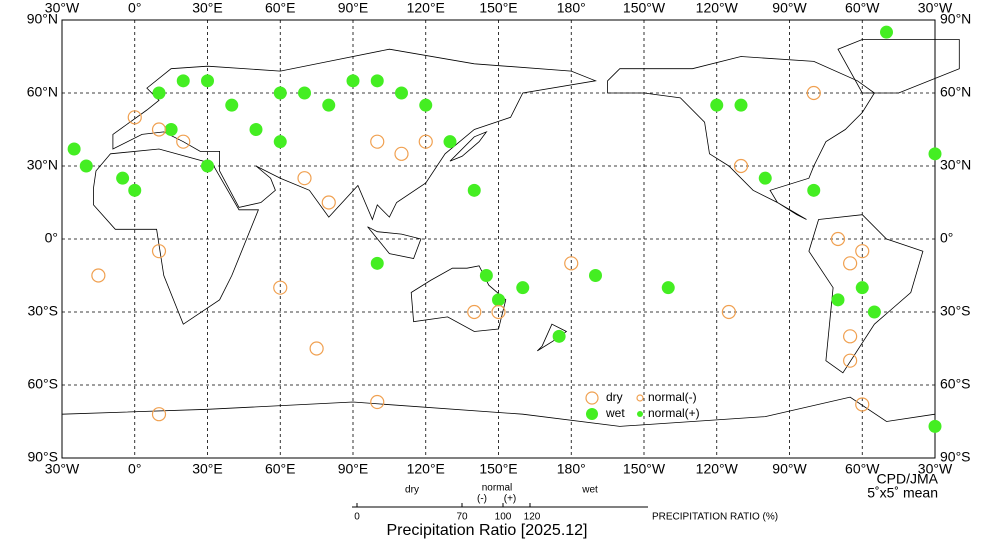 This screenshot has width=1000, height=545. What do you see at coordinates (42, 311) in the screenshot?
I see `lat-label-left: 30°S` at bounding box center [42, 311].